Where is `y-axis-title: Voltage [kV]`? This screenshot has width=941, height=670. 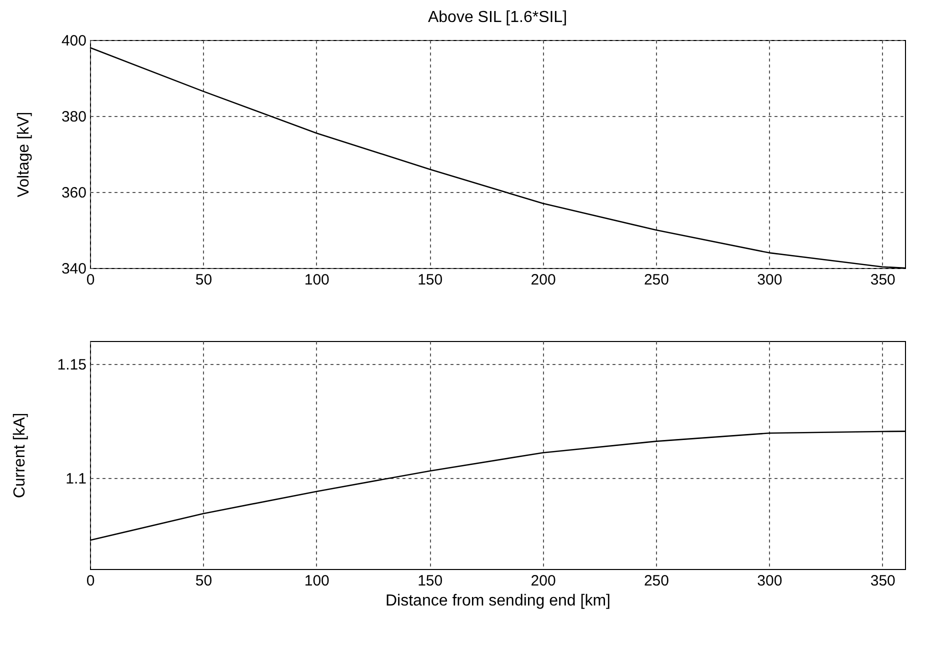
y-axis-title: Voltage [kV] is located at coordinates (23, 155).